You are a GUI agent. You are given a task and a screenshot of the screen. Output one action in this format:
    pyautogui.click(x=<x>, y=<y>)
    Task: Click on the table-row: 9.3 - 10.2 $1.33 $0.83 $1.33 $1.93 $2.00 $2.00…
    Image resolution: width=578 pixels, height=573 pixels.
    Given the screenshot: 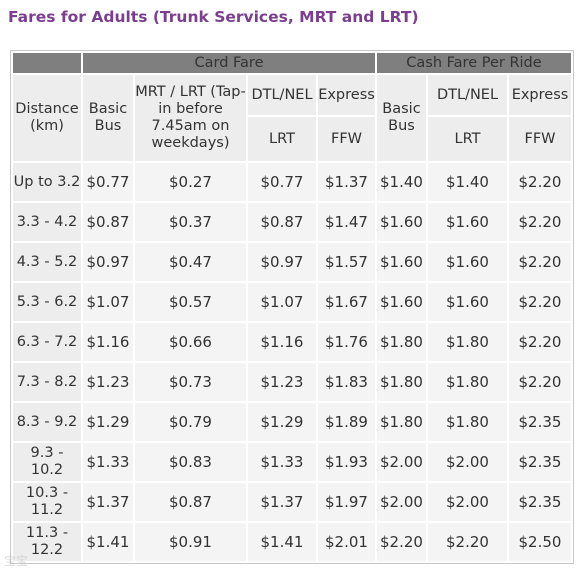 What is the action you would take?
    pyautogui.click(x=292, y=462)
    